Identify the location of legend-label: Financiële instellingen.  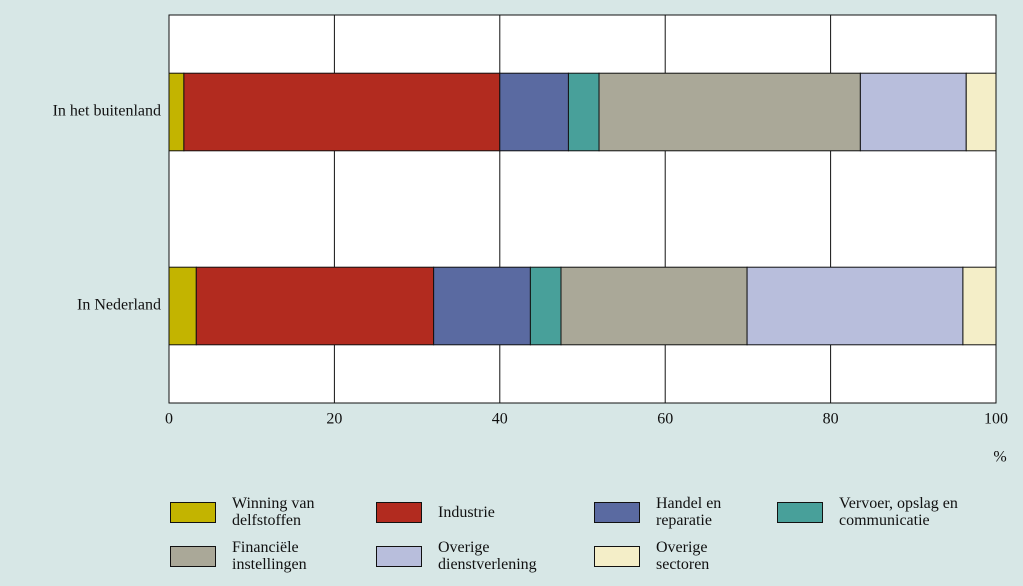
(269, 556).